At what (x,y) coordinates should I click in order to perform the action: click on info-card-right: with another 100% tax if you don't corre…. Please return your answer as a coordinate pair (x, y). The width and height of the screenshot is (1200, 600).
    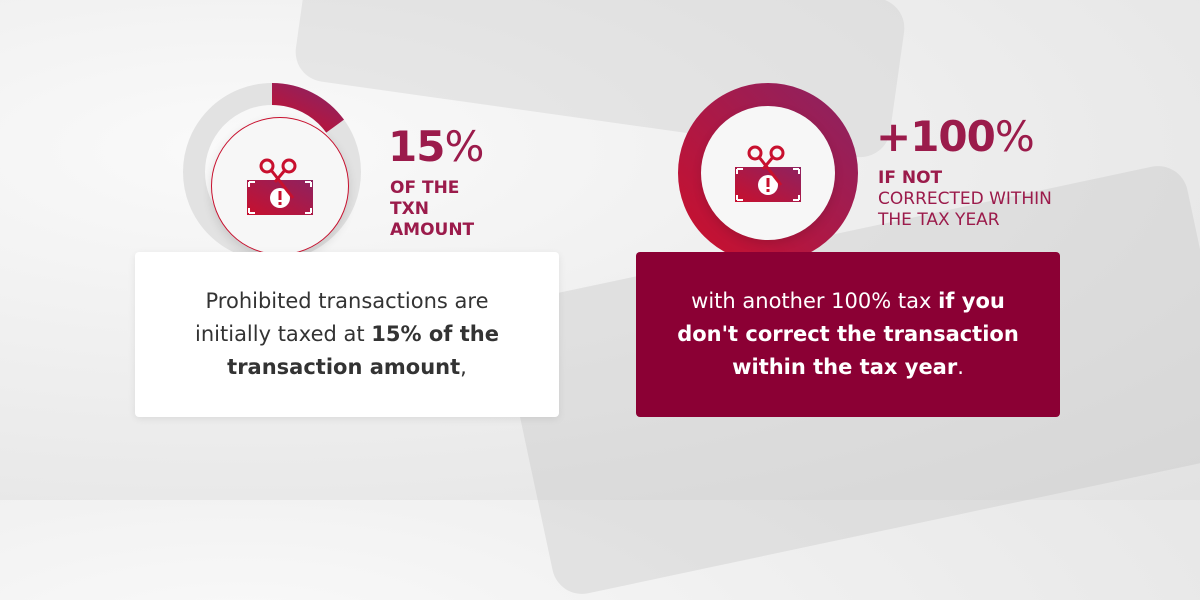
    Looking at the image, I should click on (848, 334).